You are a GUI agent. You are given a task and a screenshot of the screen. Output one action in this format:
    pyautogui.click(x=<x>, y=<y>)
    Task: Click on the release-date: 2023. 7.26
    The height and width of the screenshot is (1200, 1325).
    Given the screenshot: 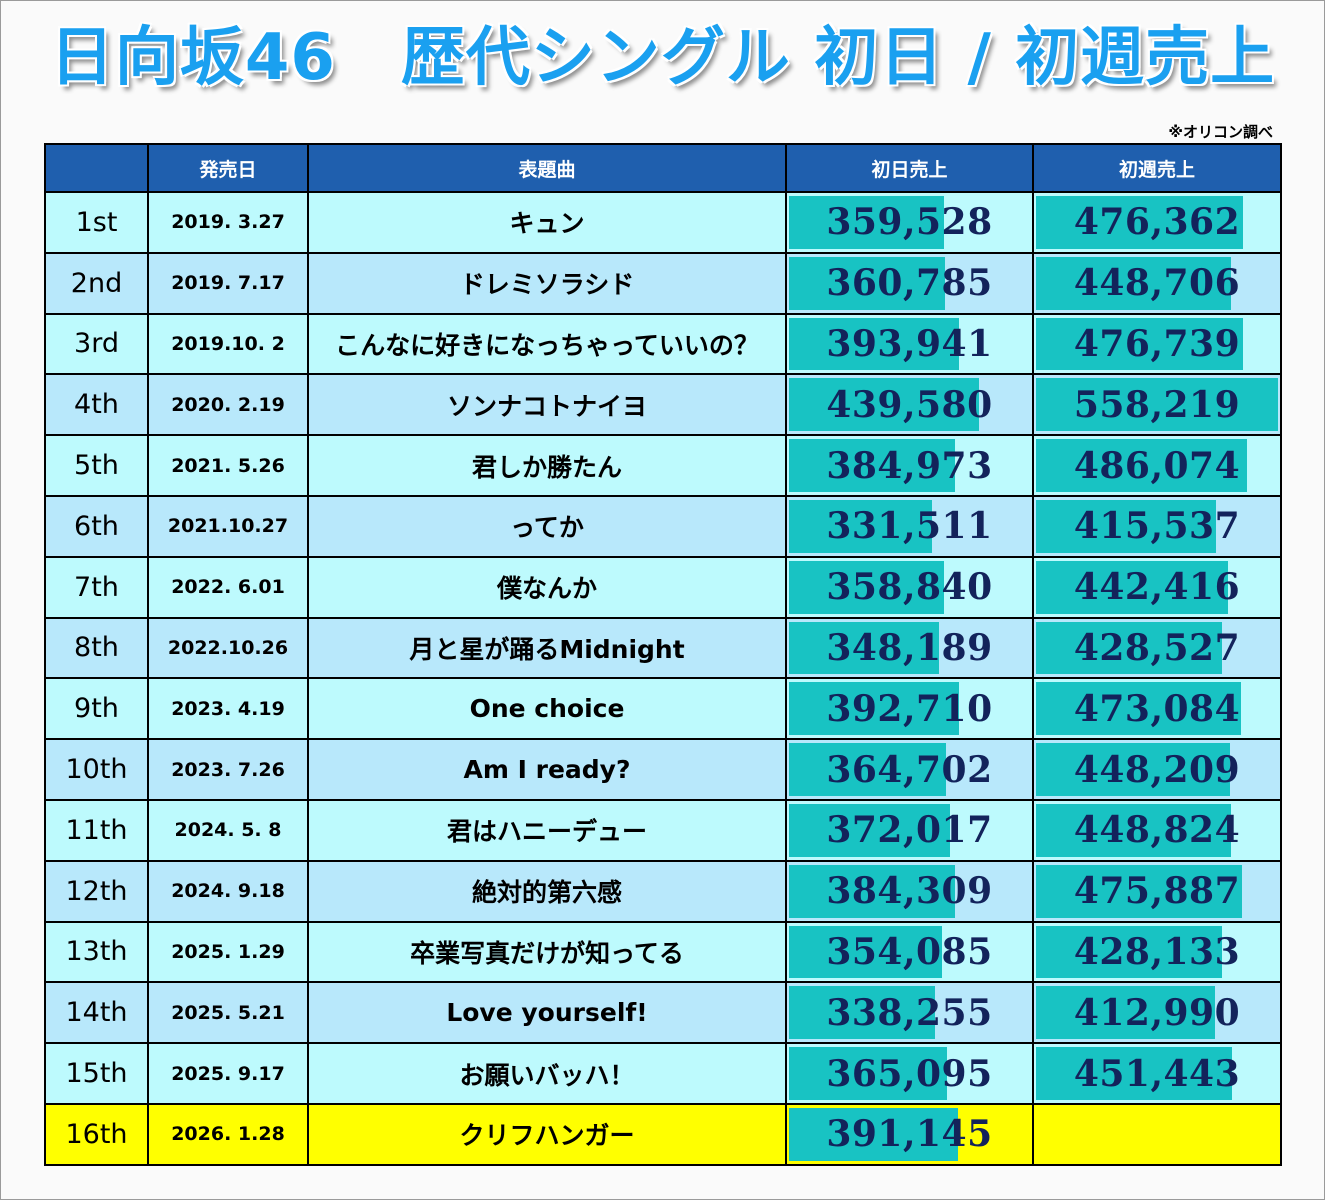 What is the action you would take?
    pyautogui.click(x=228, y=769)
    